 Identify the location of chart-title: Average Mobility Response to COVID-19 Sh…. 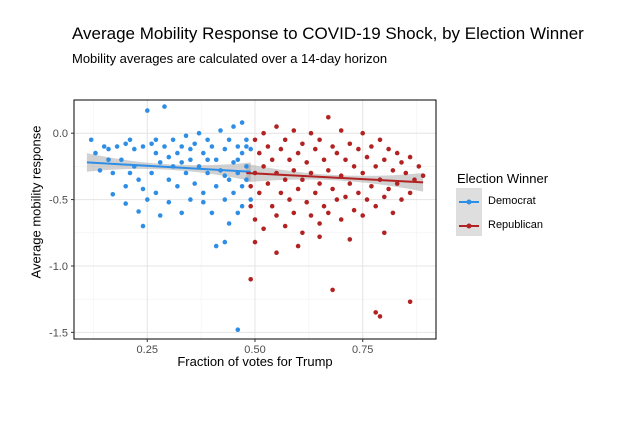
(328, 33).